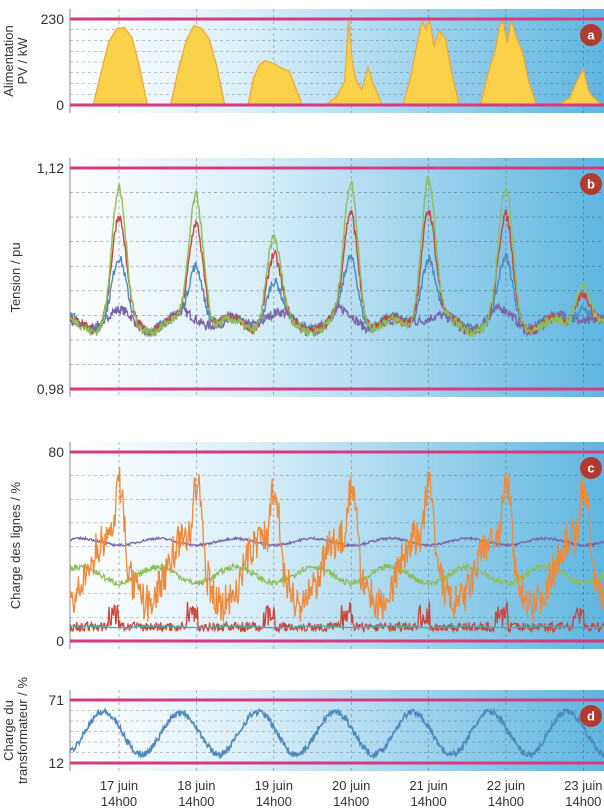 Image resolution: width=604 pixels, height=809 pixels. Describe the element at coordinates (336, 626) in the screenshot. I see `series-teal` at that location.